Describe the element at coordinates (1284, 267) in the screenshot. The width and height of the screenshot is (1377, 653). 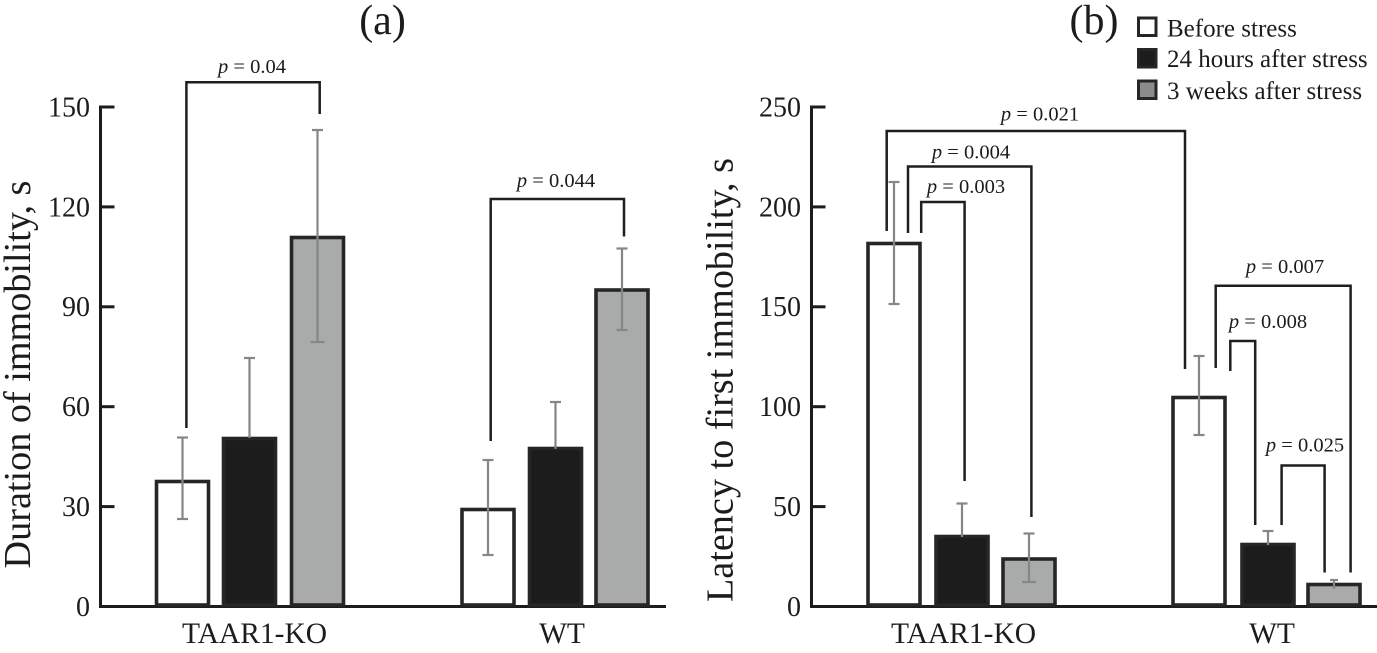
I see `svg-text: p = 0.007` at that location.